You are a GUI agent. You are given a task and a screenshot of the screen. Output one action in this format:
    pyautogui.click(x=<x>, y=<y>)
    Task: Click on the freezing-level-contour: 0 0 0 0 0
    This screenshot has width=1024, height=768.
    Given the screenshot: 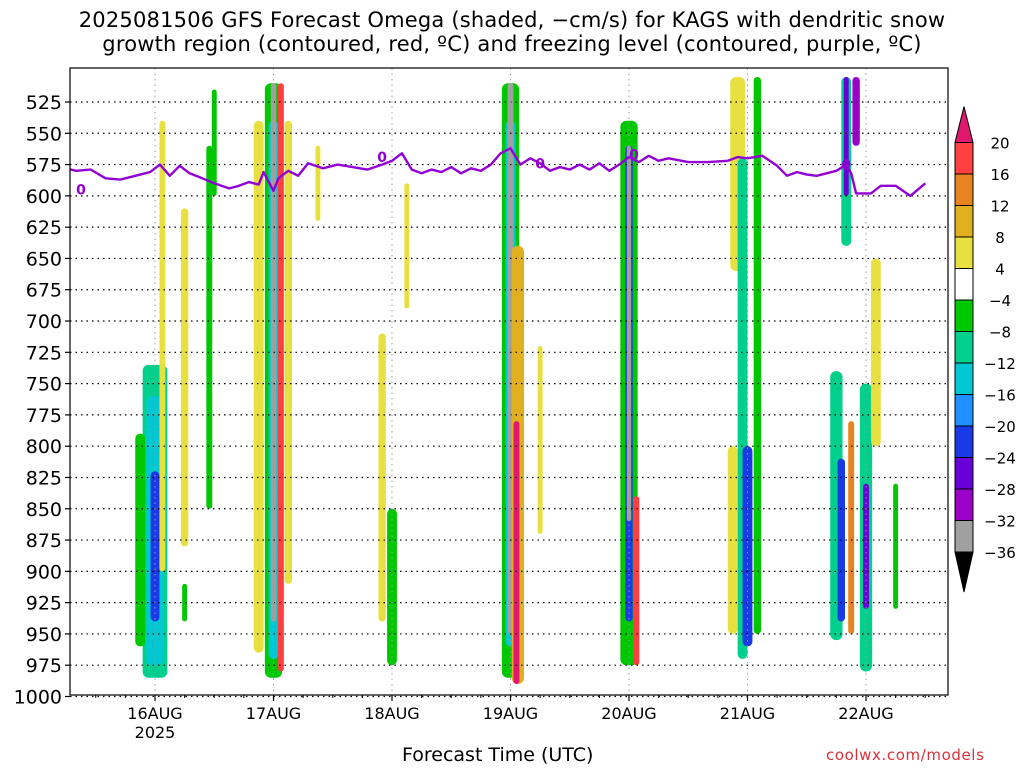 What is the action you would take?
    pyautogui.click(x=498, y=173)
    